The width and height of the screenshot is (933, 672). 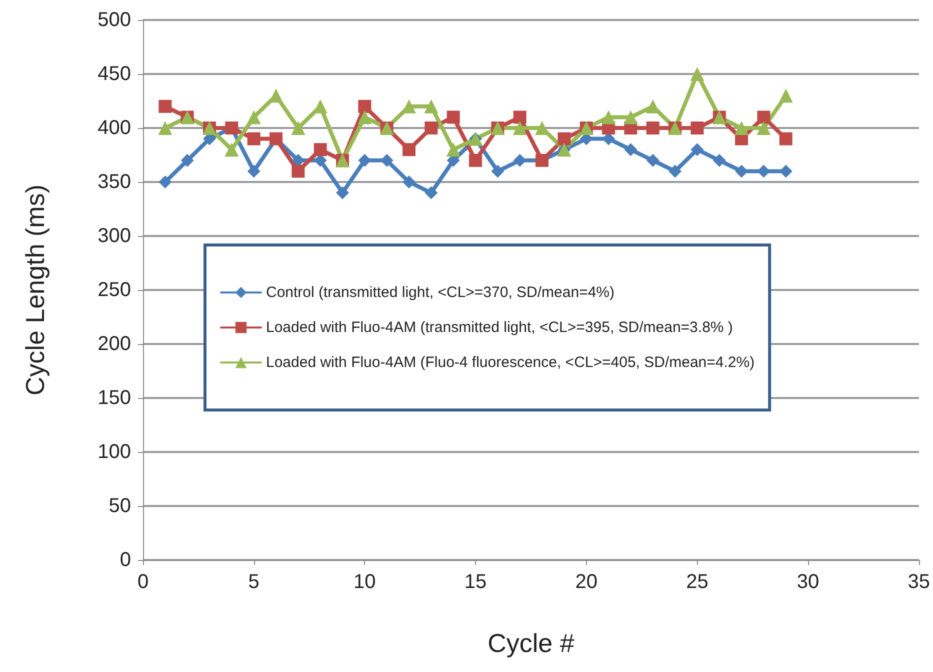 What do you see at coordinates (365, 582) in the screenshot?
I see `x-tick-label: 10` at bounding box center [365, 582].